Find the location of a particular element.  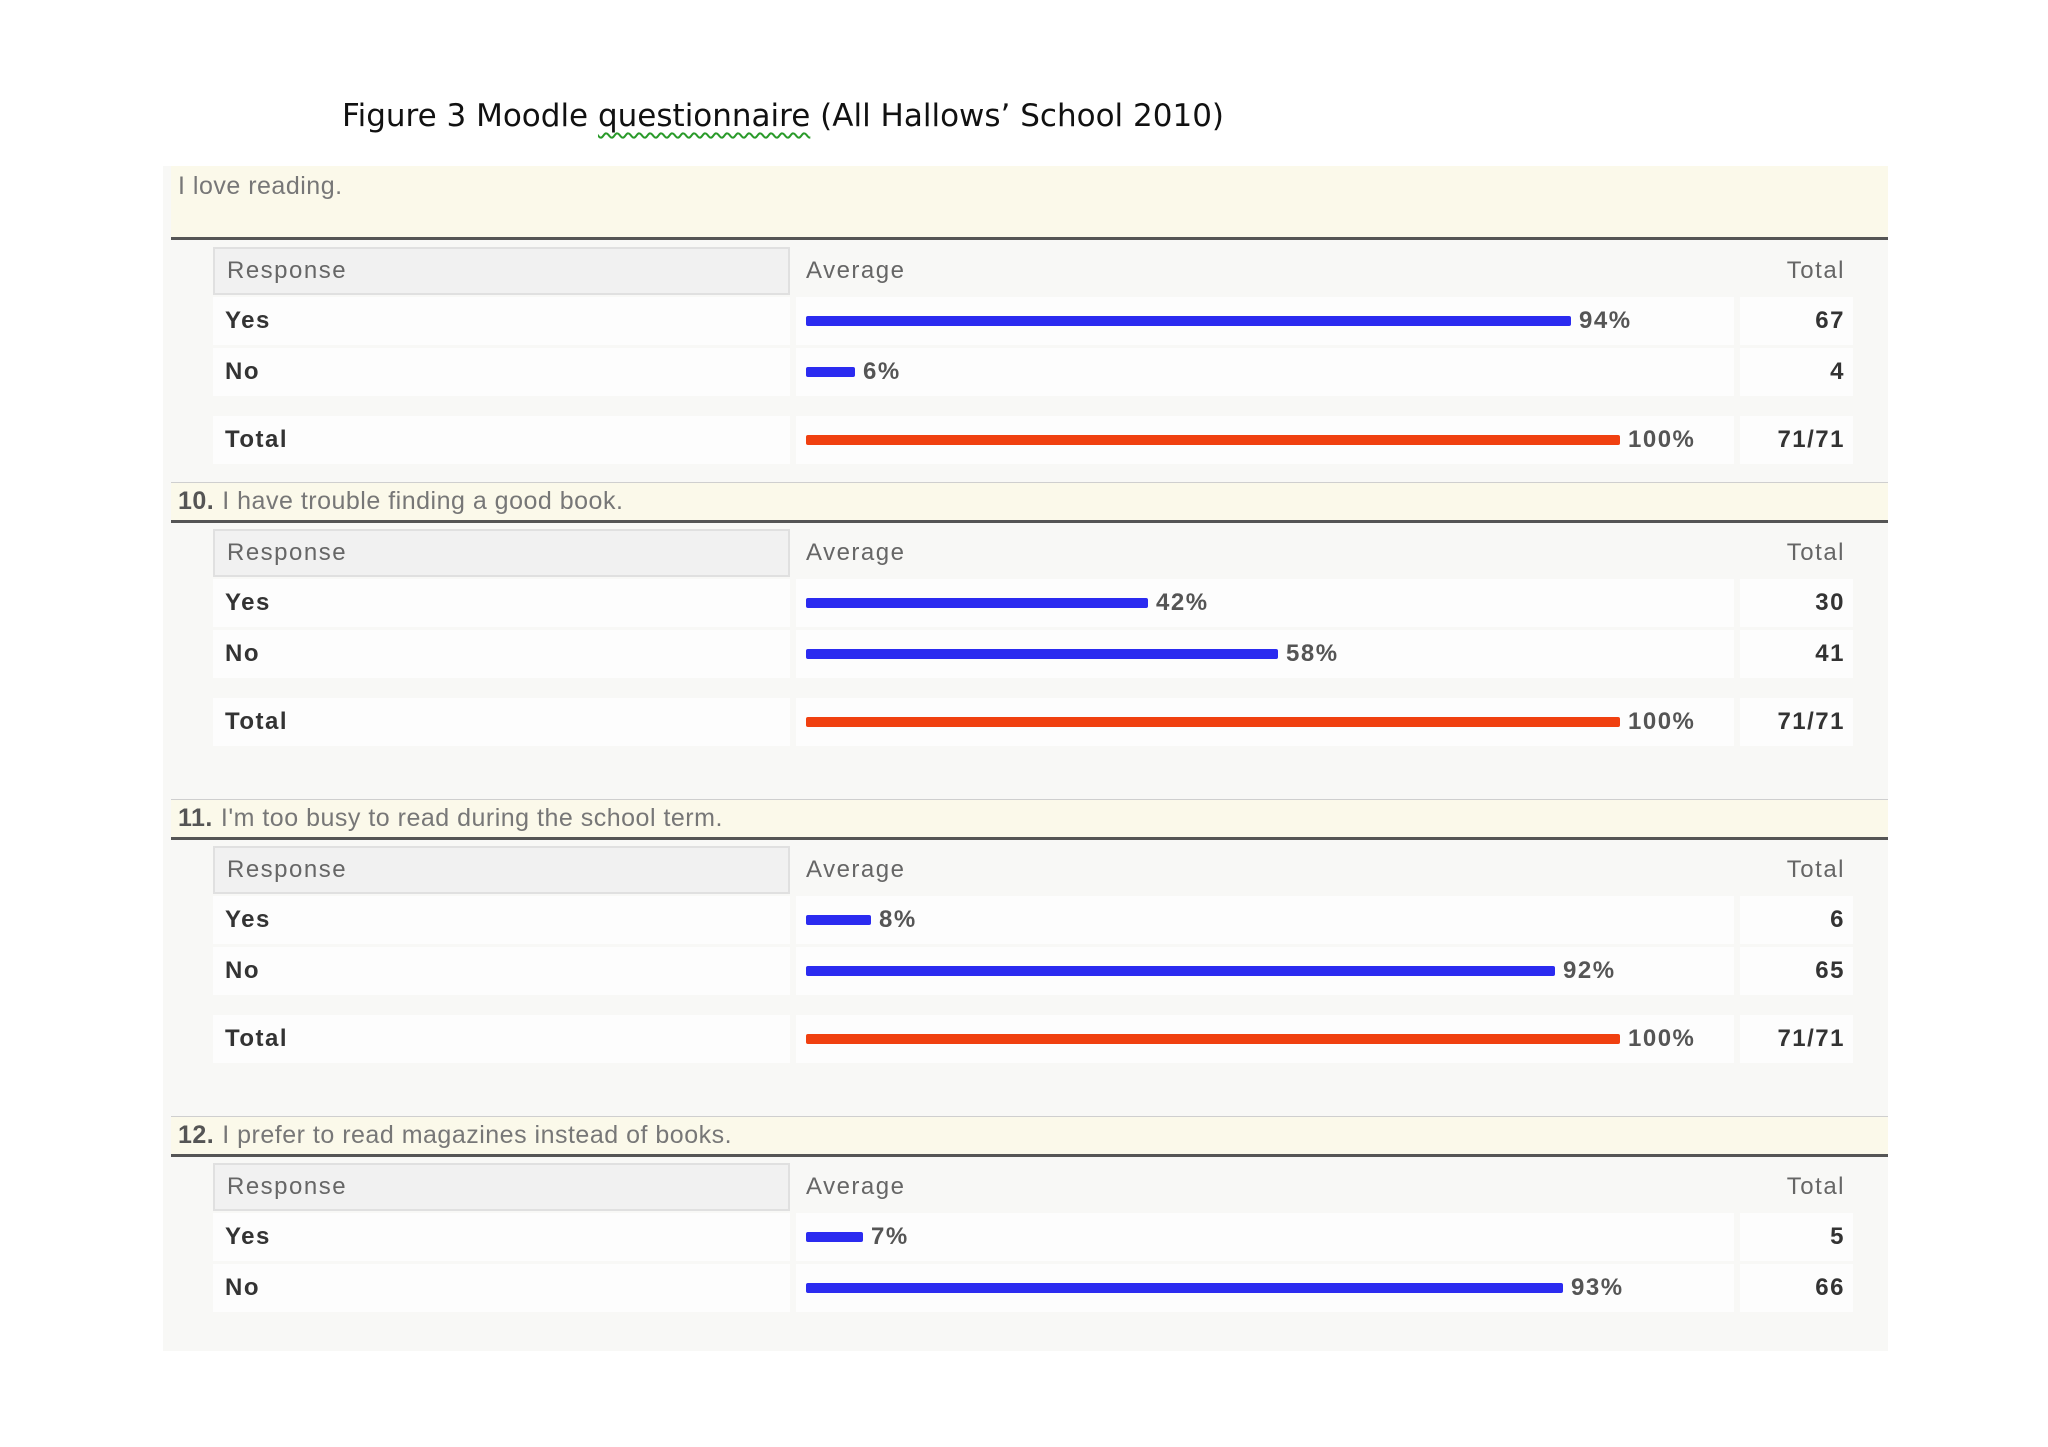

table-row: No 58% 41 is located at coordinates (1033, 654).